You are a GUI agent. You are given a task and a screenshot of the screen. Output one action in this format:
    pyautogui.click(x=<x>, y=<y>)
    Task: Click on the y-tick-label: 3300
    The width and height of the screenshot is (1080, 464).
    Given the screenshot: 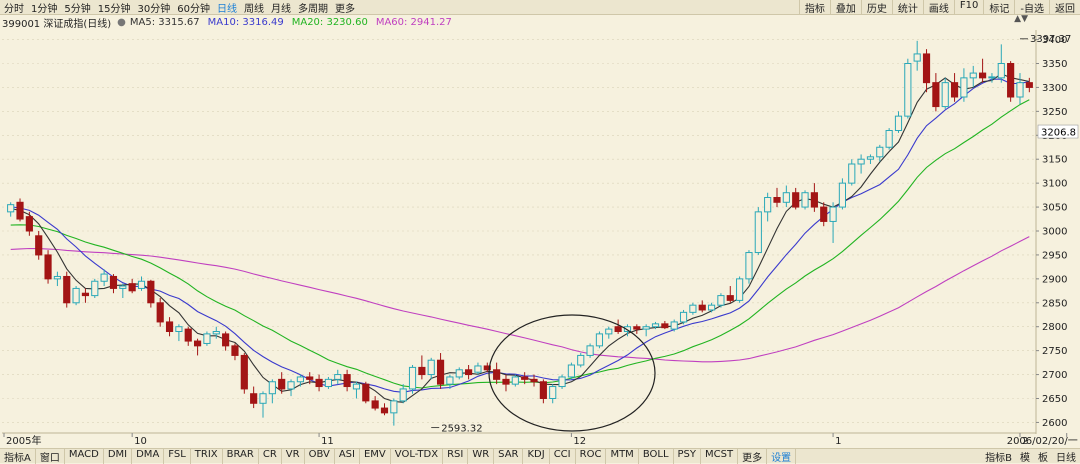 What is the action you would take?
    pyautogui.click(x=1054, y=88)
    